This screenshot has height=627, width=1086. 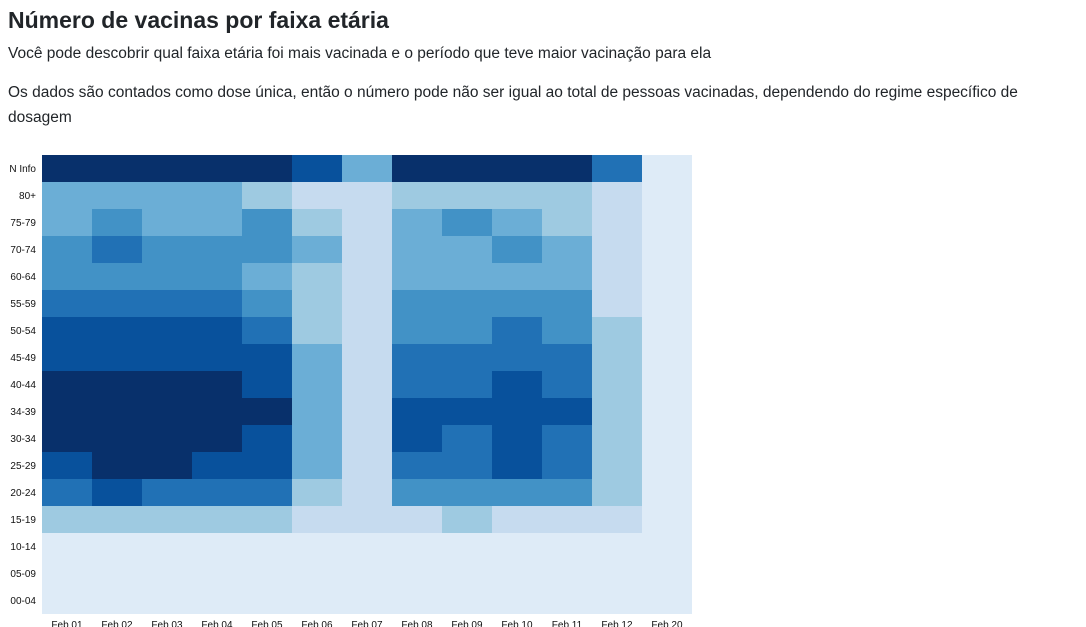 I want to click on y-tick-label: 30-34, so click(x=23, y=439).